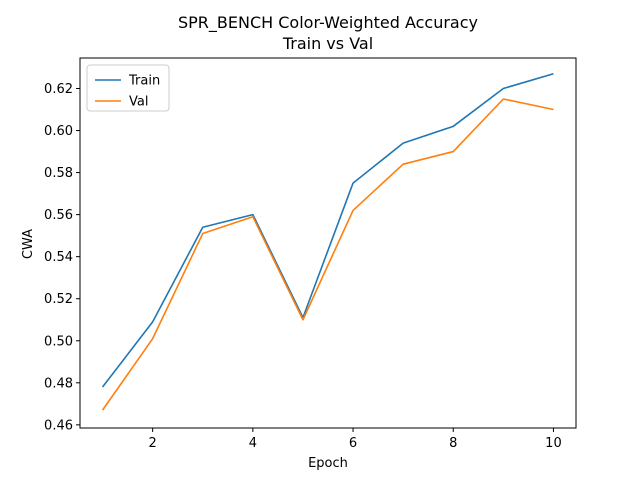 This screenshot has width=640, height=480. What do you see at coordinates (253, 443) in the screenshot?
I see `x-tick-label: 4` at bounding box center [253, 443].